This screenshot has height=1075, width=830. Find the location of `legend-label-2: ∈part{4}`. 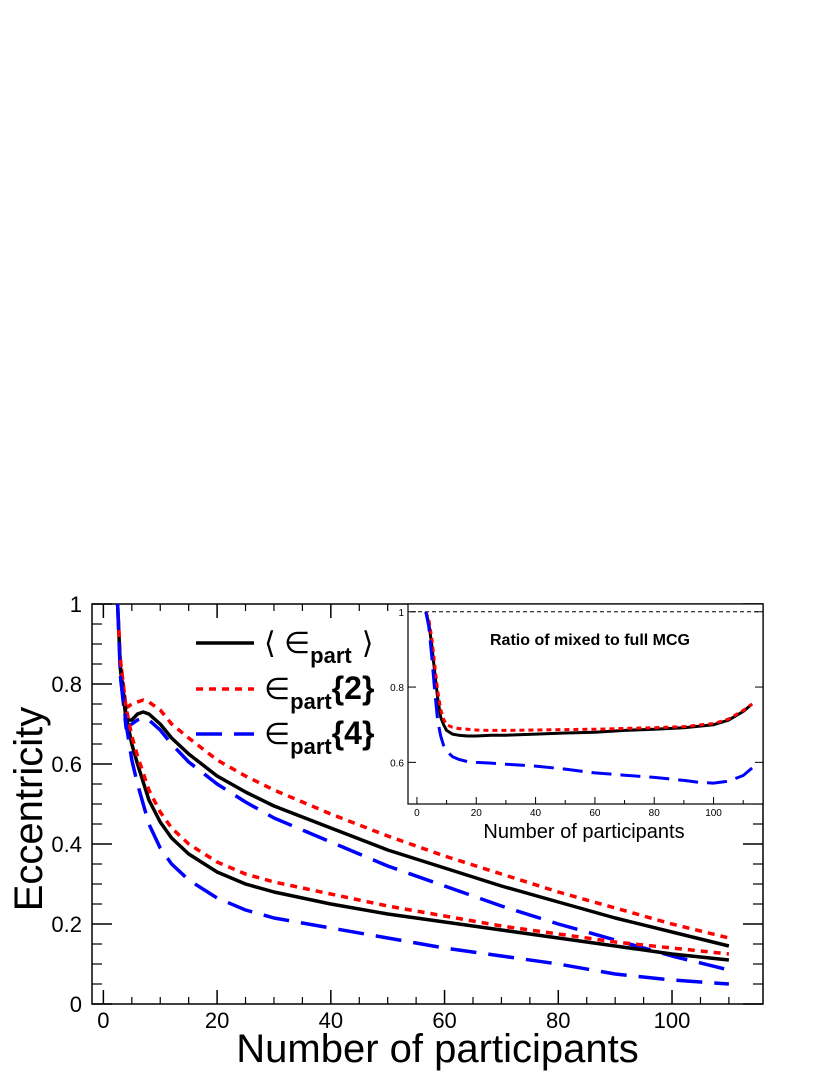

legend-label-2: ∈part{4} is located at coordinates (319, 737).